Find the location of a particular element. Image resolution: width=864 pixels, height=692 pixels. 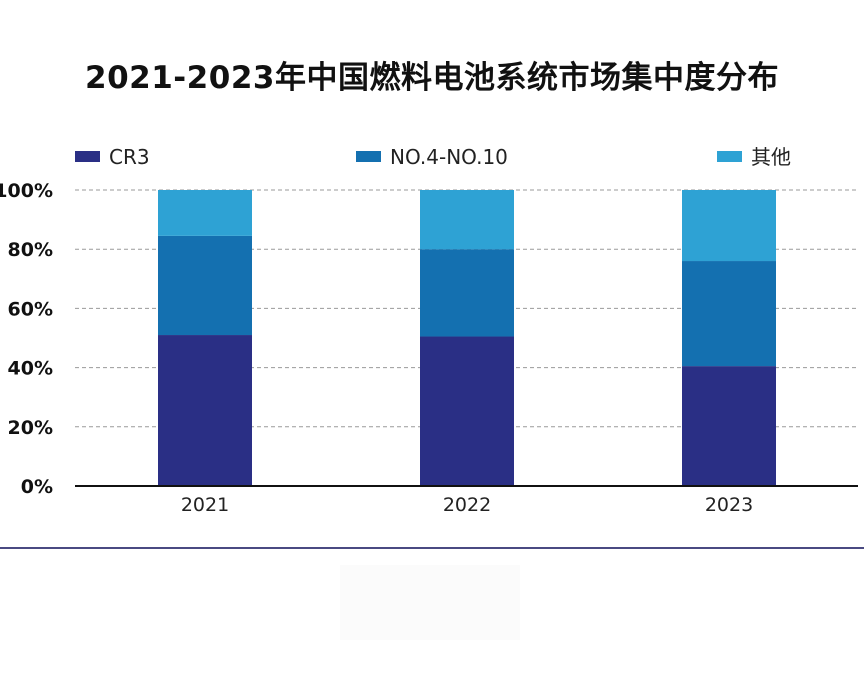

y-tick-label-2: 40% is located at coordinates (30, 369).